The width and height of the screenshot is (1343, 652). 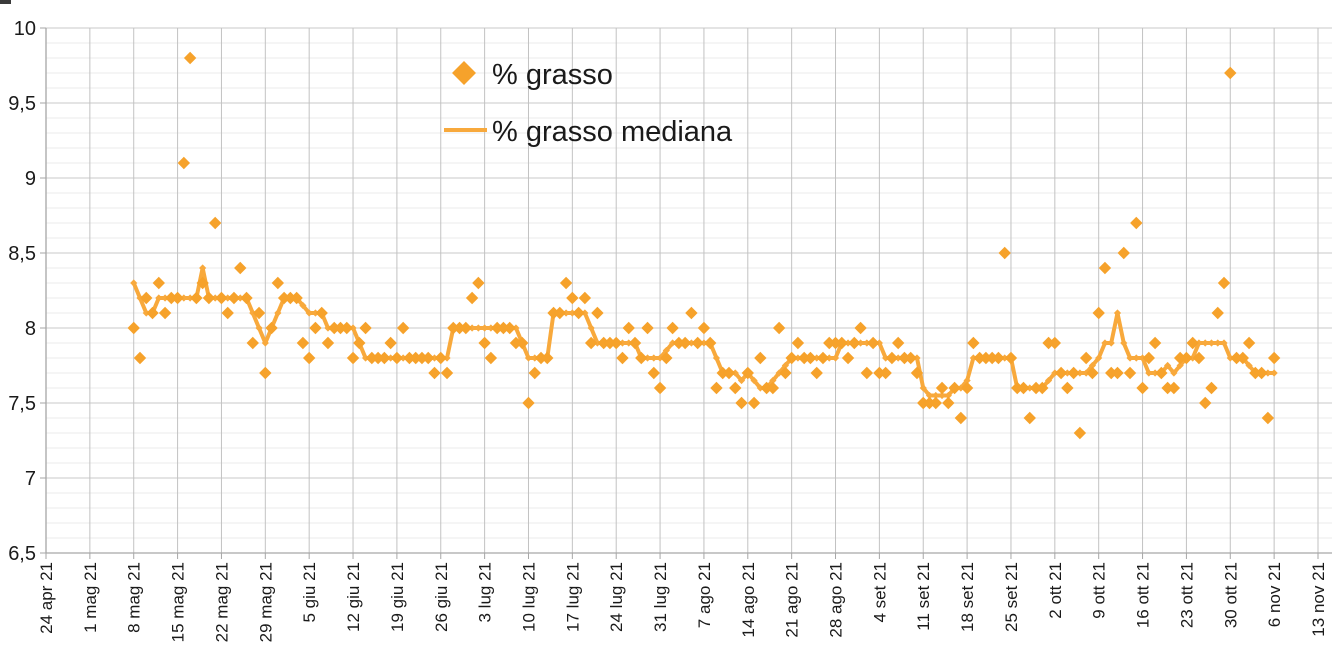 What do you see at coordinates (704, 595) in the screenshot?
I see `x-axis-tick-label: 7 ago 21` at bounding box center [704, 595].